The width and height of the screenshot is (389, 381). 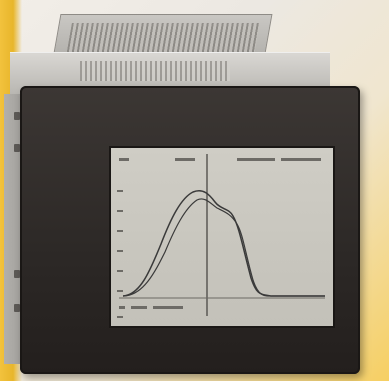 I want to click on readout-row, so click(x=151, y=307).